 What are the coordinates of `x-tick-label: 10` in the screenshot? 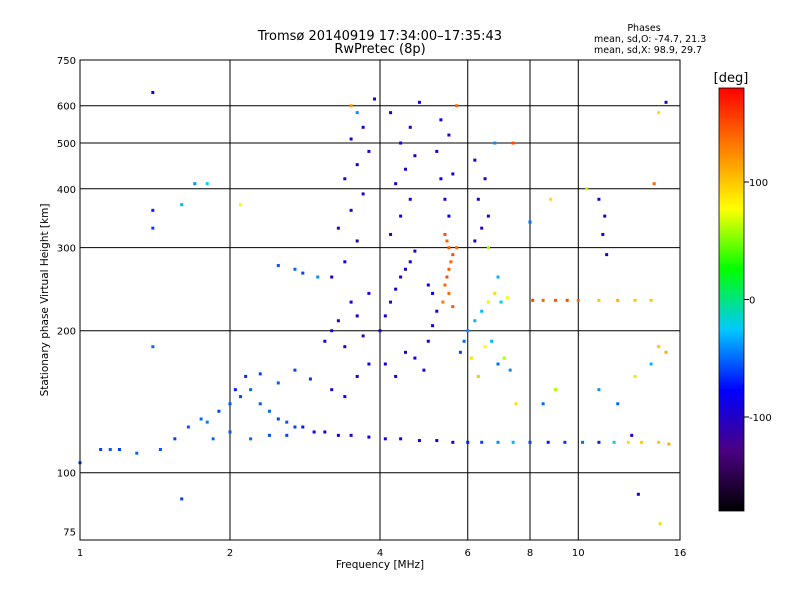 It's located at (578, 553).